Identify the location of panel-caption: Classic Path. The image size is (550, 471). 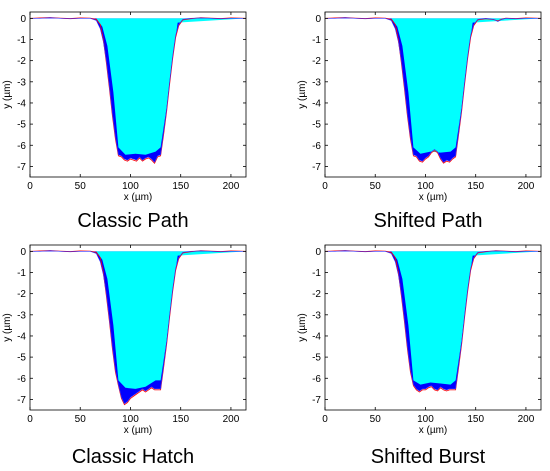
(132, 221).